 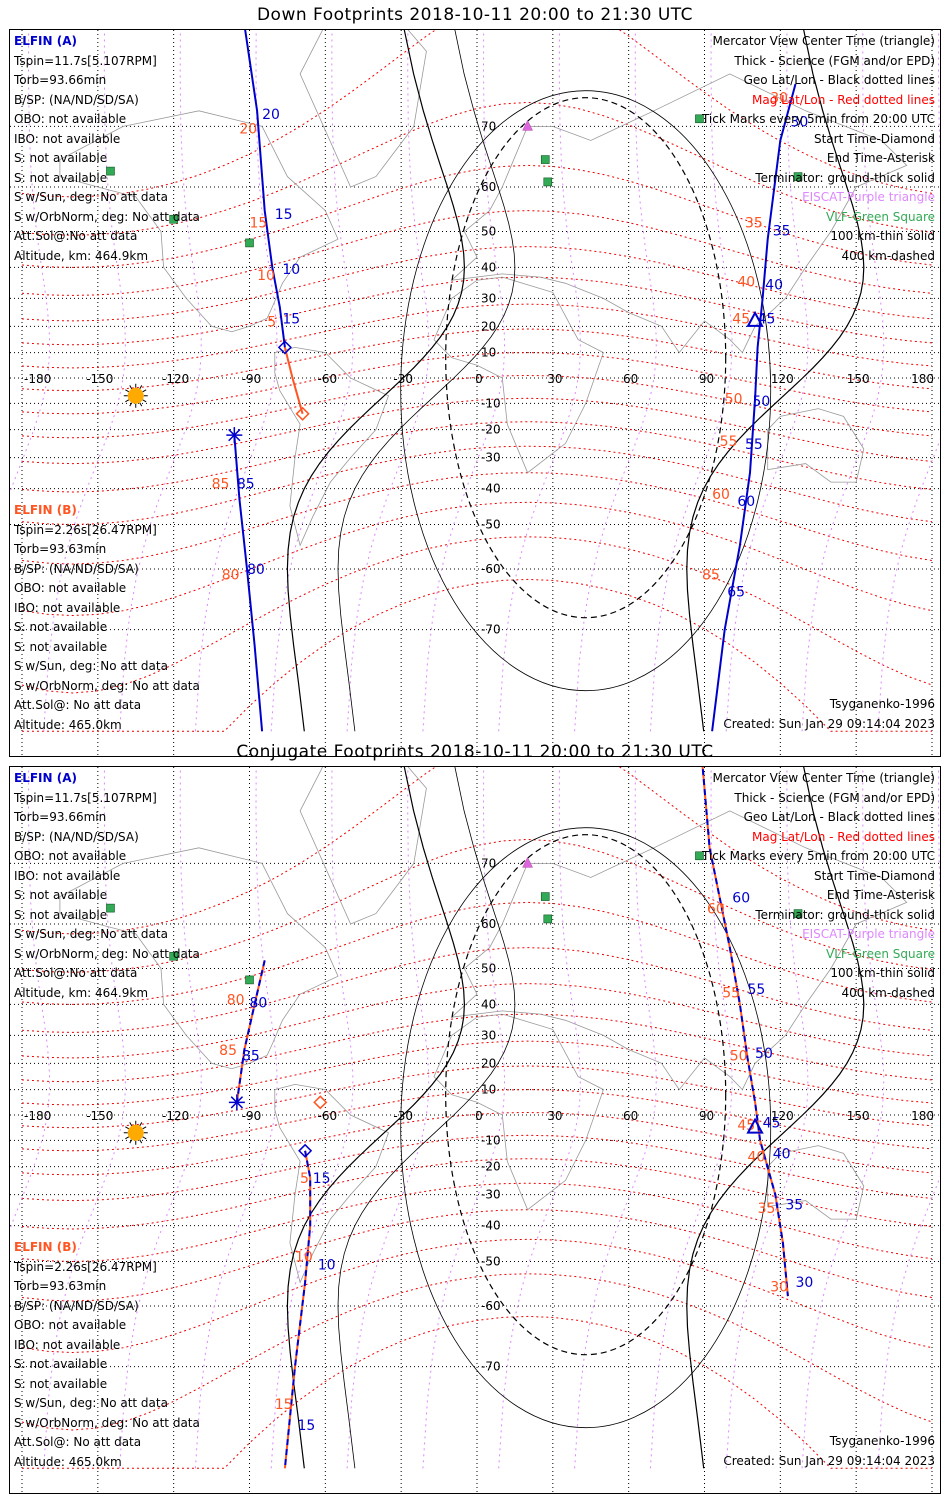 I want to click on legend-item: Mercator View Center Time (triangle), so click(x=823, y=41).